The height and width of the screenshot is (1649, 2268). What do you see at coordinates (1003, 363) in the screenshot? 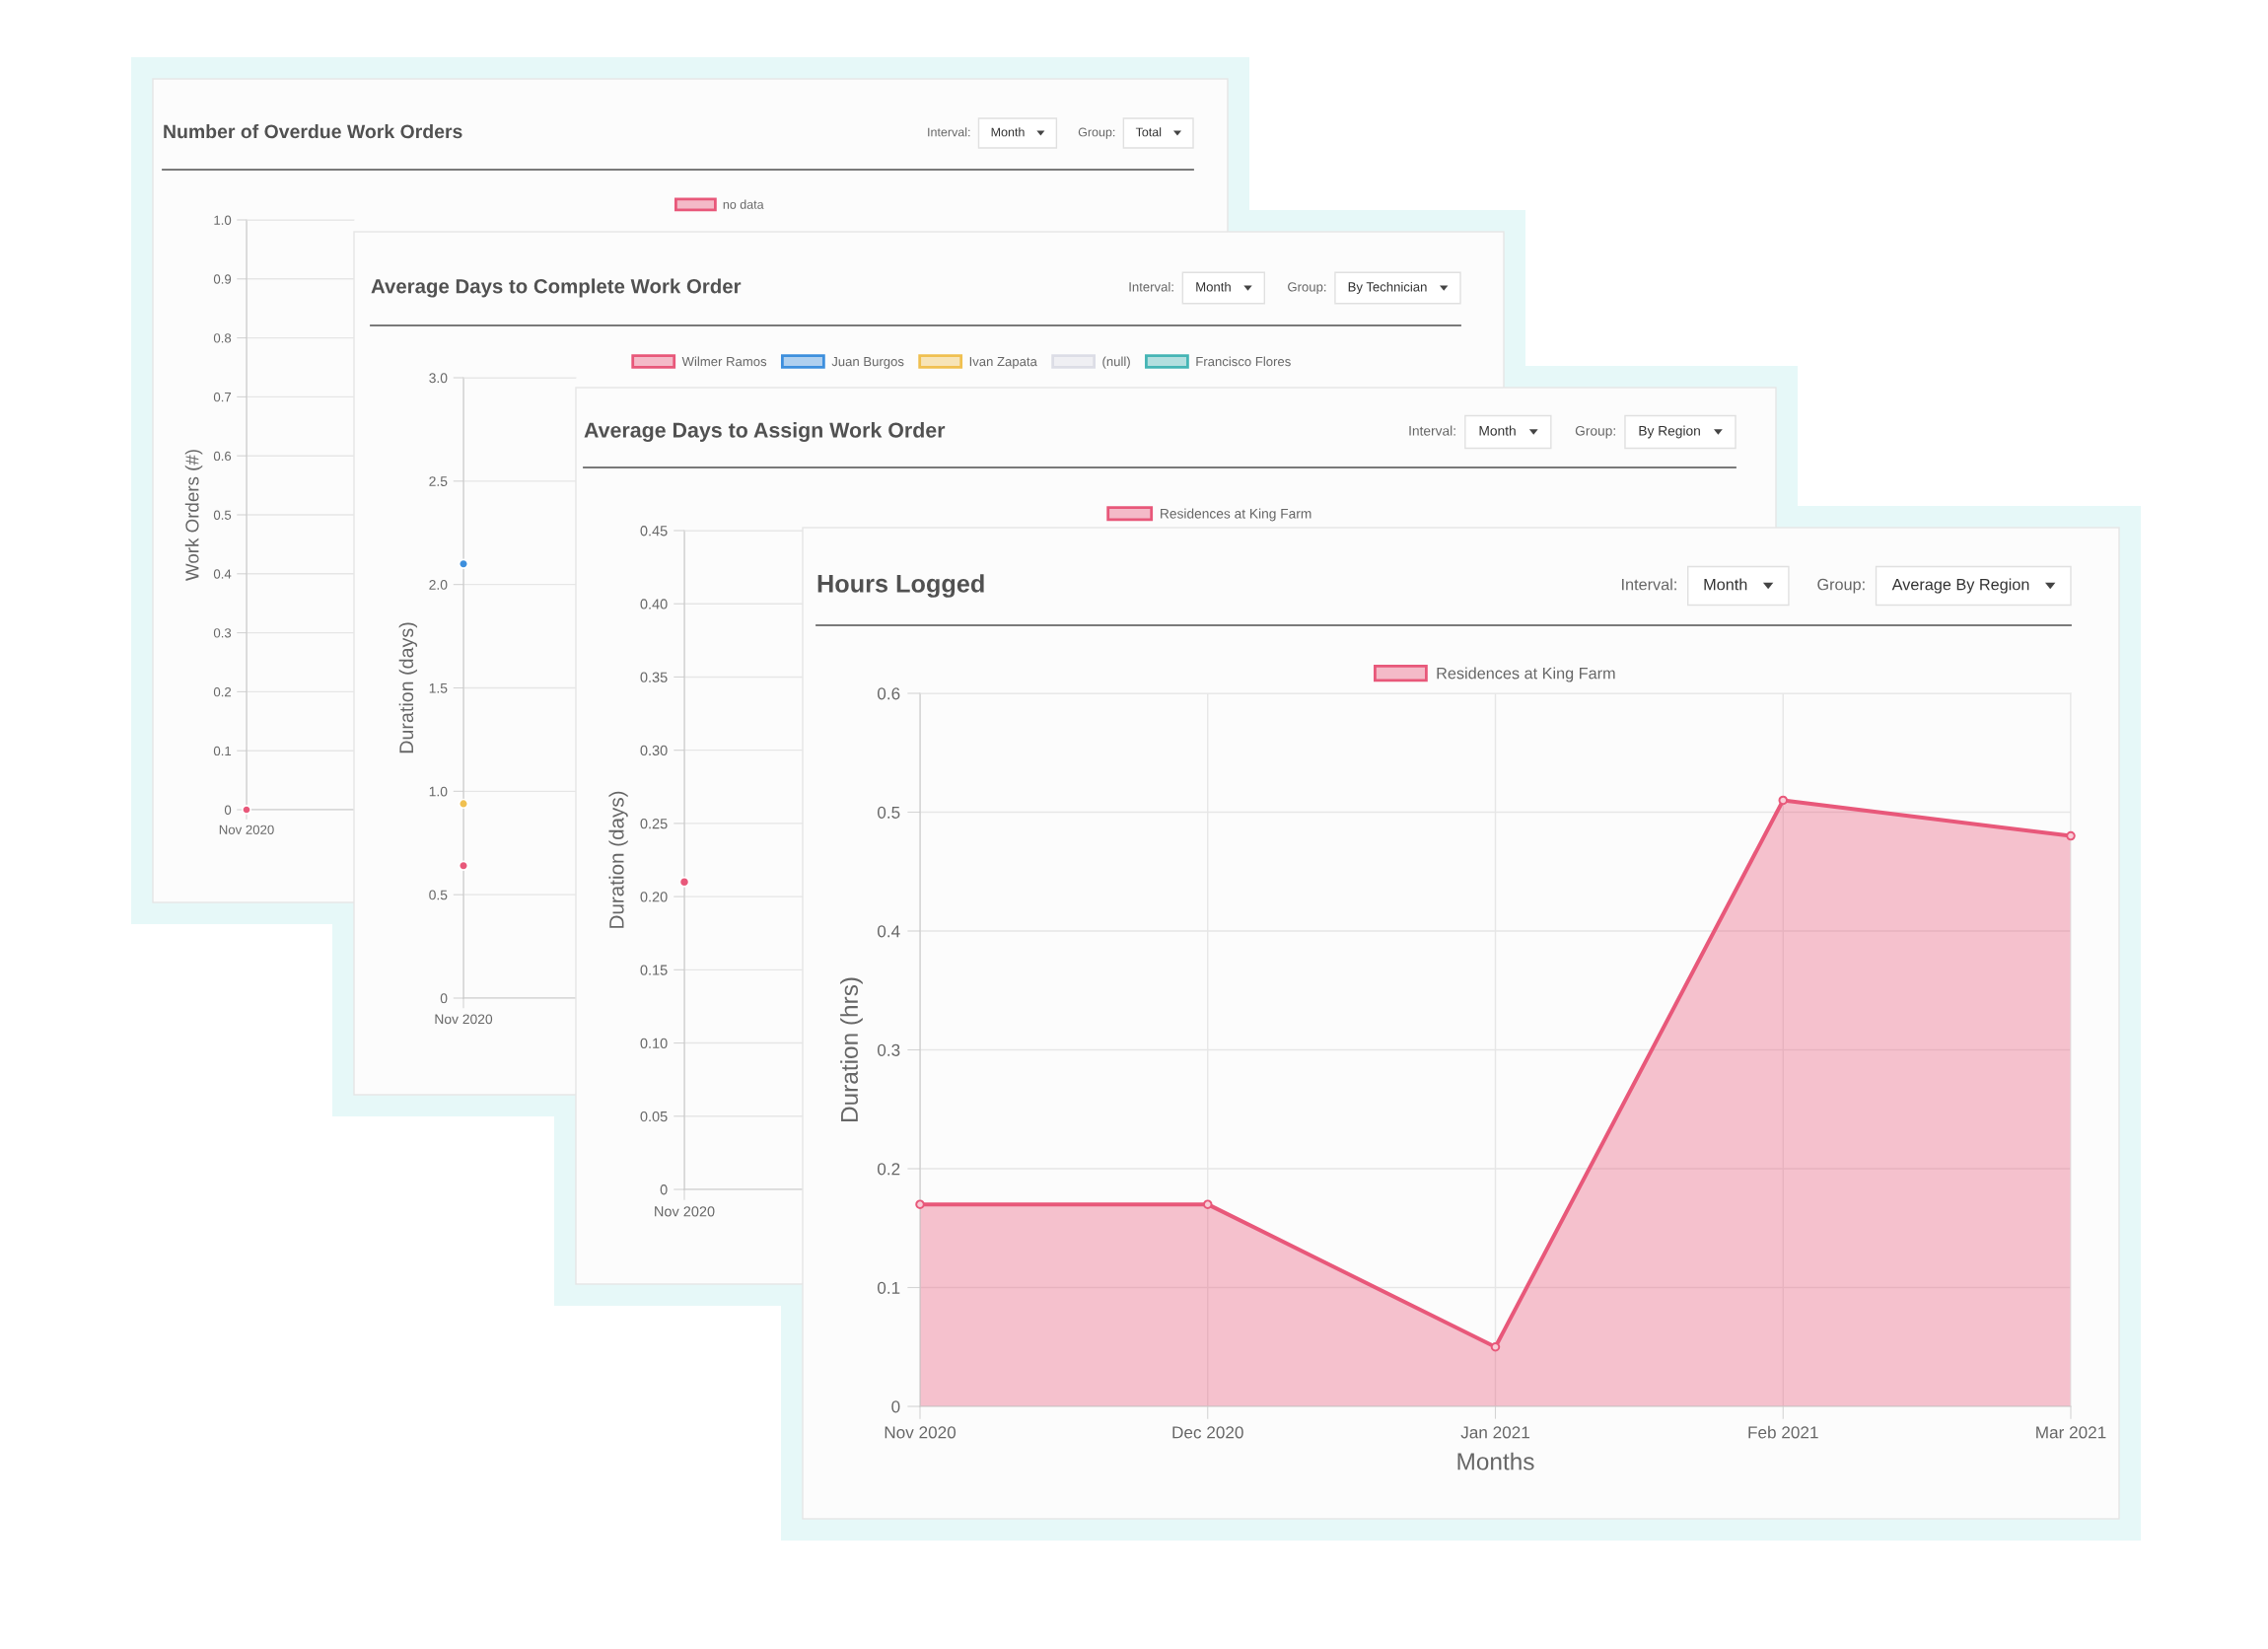
I see `legend-label: Ivan Zapata` at bounding box center [1003, 363].